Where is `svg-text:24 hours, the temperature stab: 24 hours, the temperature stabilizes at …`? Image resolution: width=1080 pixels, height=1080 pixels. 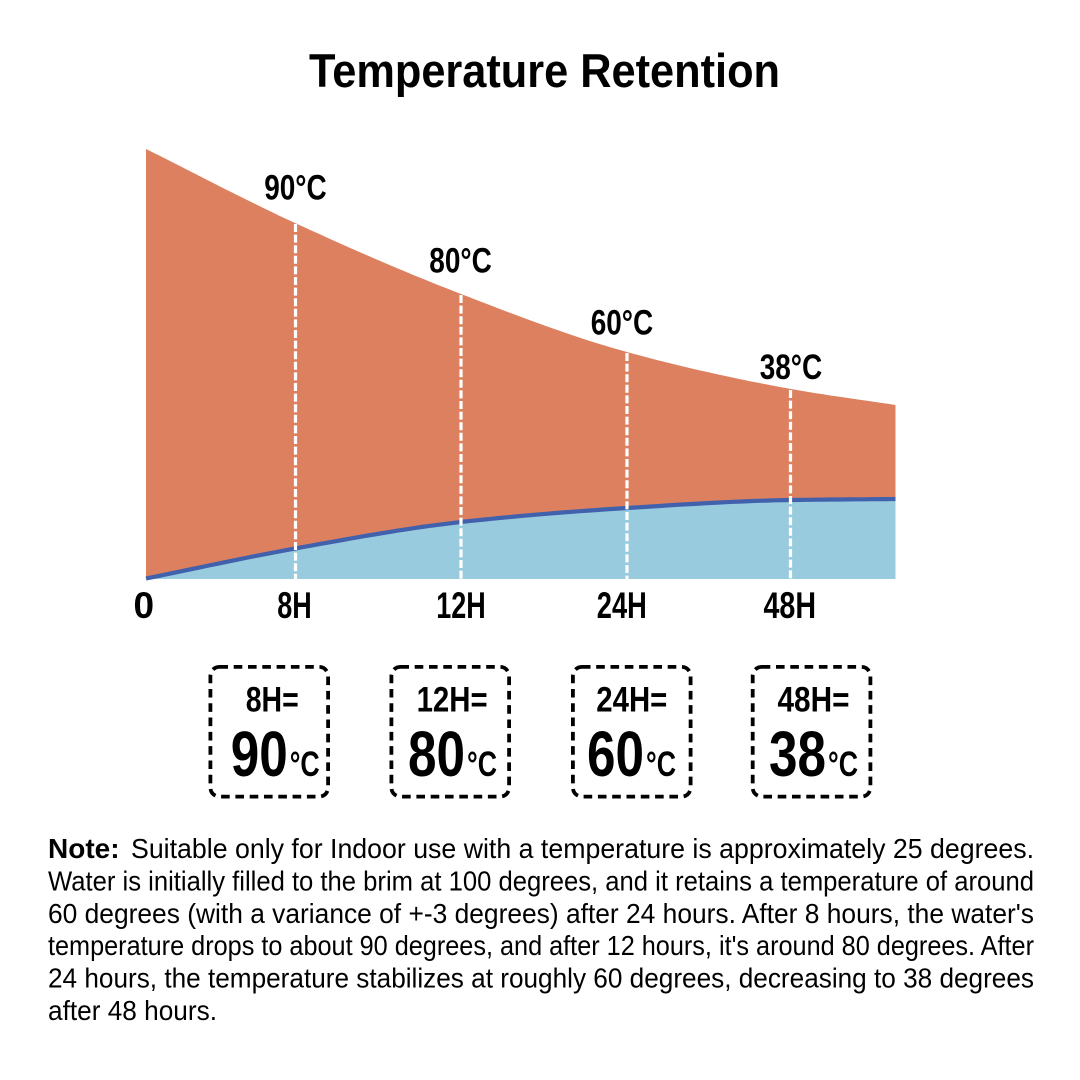 svg-text:24 hours, the temperature stab: 24 hours, the temperature stabilizes at … is located at coordinates (541, 978).